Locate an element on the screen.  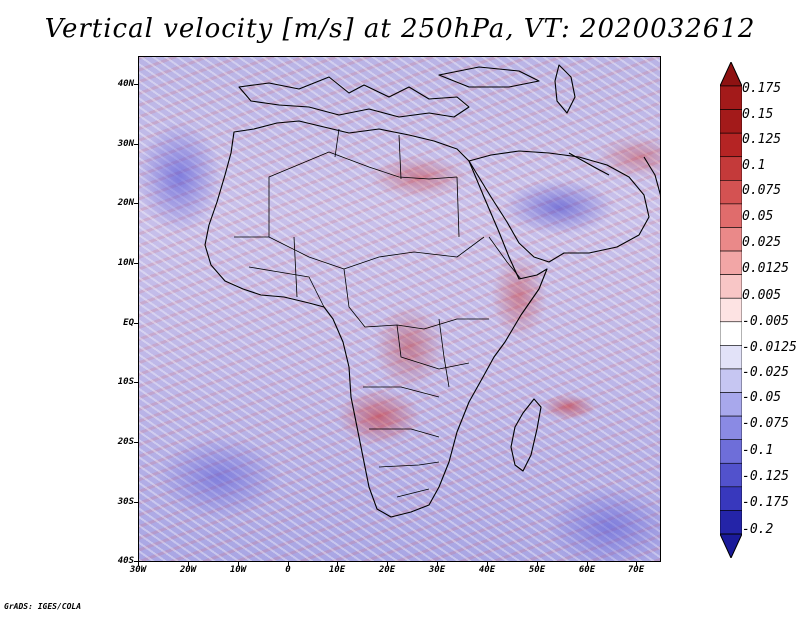
colorbar-label: -0.025 is located at coordinates (765, 372).